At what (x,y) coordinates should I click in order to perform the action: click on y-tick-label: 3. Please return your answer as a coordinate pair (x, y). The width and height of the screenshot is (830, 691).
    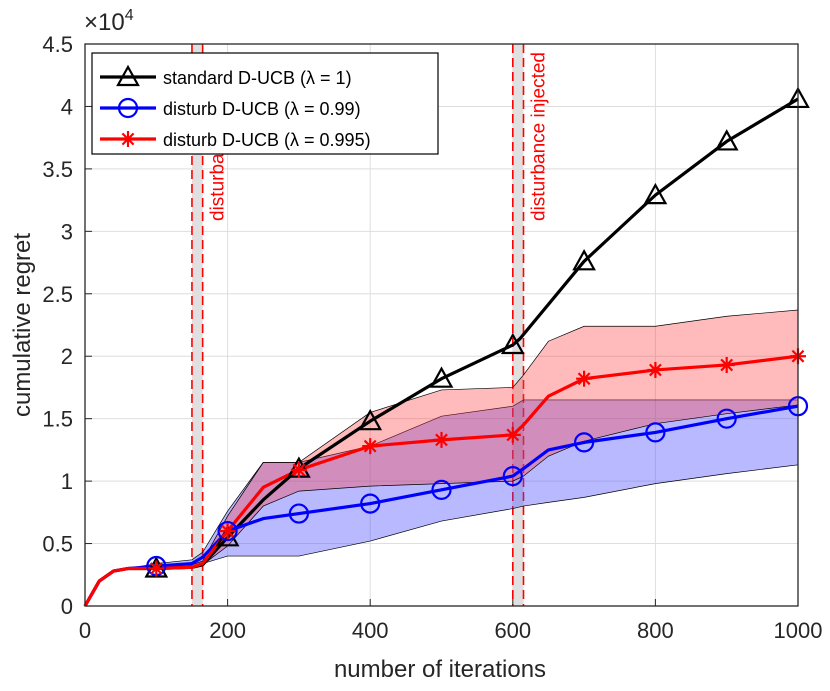
    Looking at the image, I should click on (67, 231).